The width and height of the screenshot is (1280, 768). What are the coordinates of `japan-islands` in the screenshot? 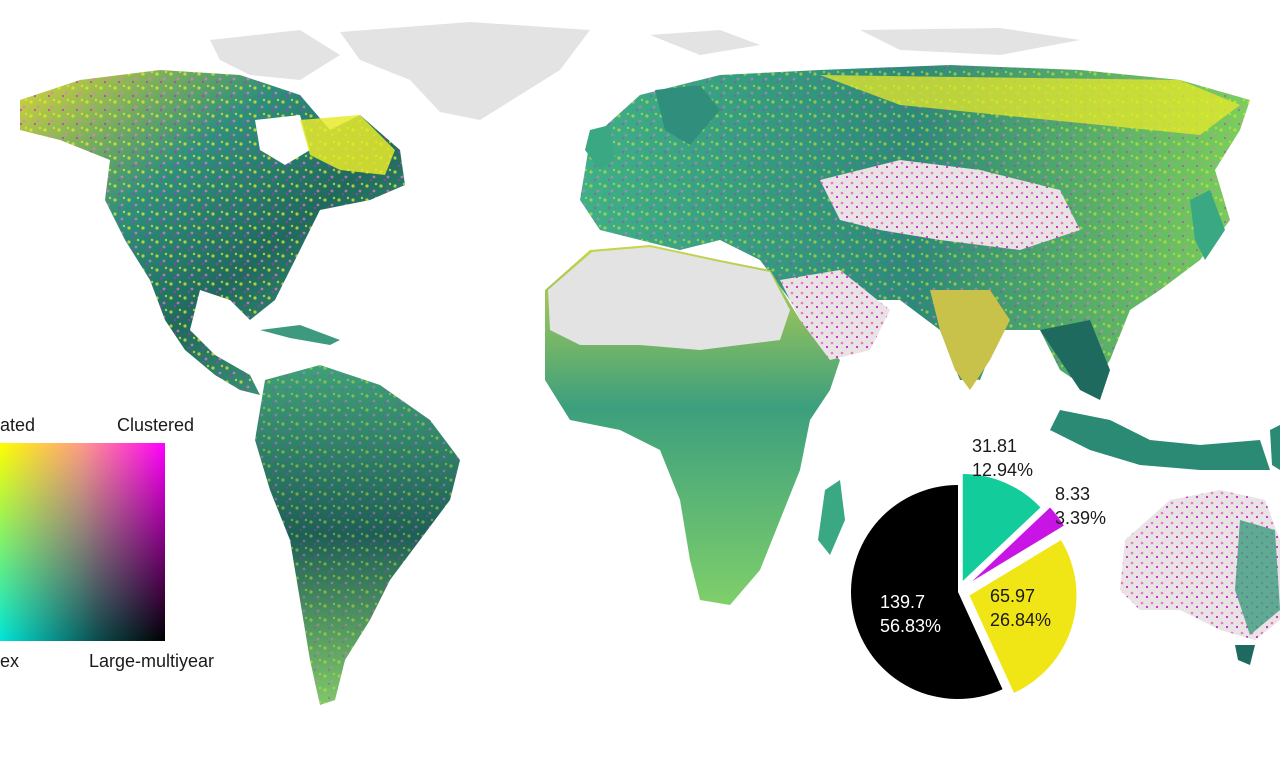 It's located at (1207, 225).